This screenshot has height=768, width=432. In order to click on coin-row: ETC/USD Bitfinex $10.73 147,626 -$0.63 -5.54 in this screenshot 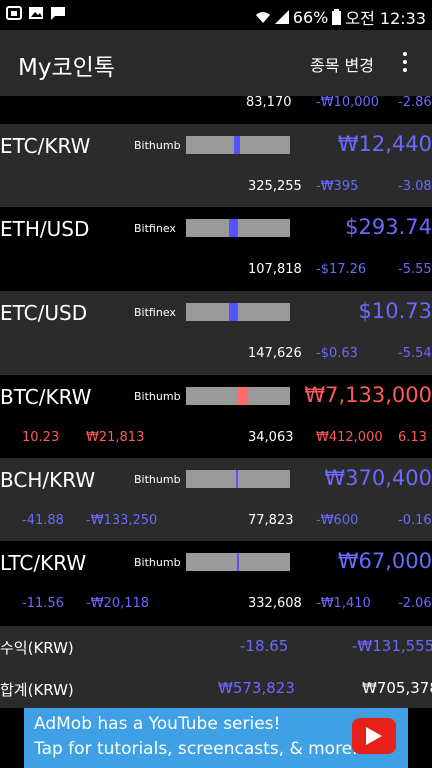, I will do `click(216, 333)`.